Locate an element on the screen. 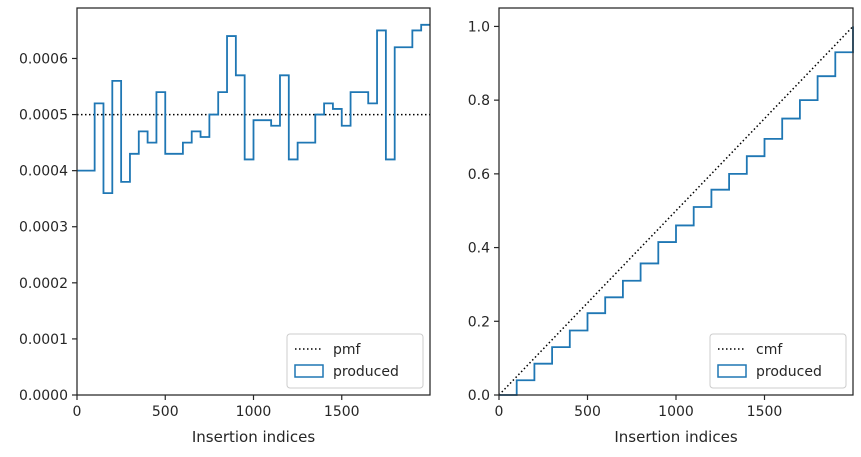  y-tick-label: 0.0 is located at coordinates (479, 396).